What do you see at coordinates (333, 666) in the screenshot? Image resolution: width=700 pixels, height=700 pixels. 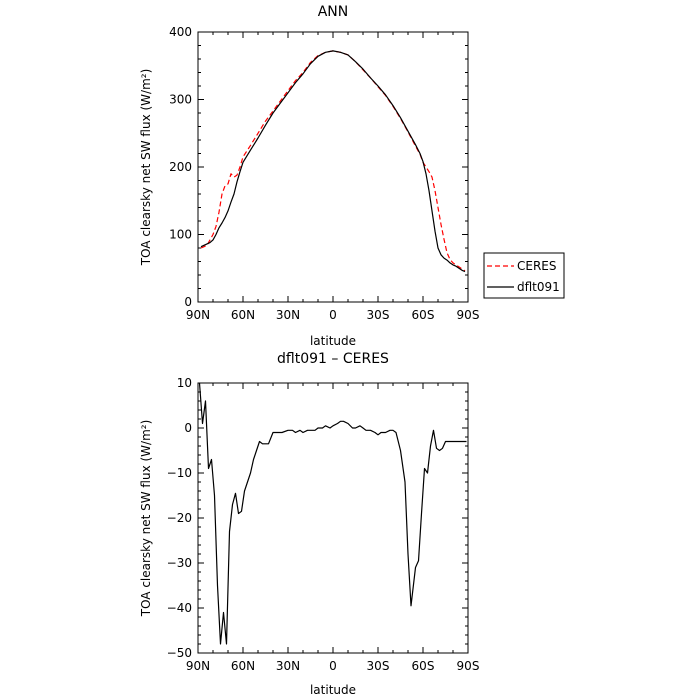 I see `bottom-x-tick-label: 0` at bounding box center [333, 666].